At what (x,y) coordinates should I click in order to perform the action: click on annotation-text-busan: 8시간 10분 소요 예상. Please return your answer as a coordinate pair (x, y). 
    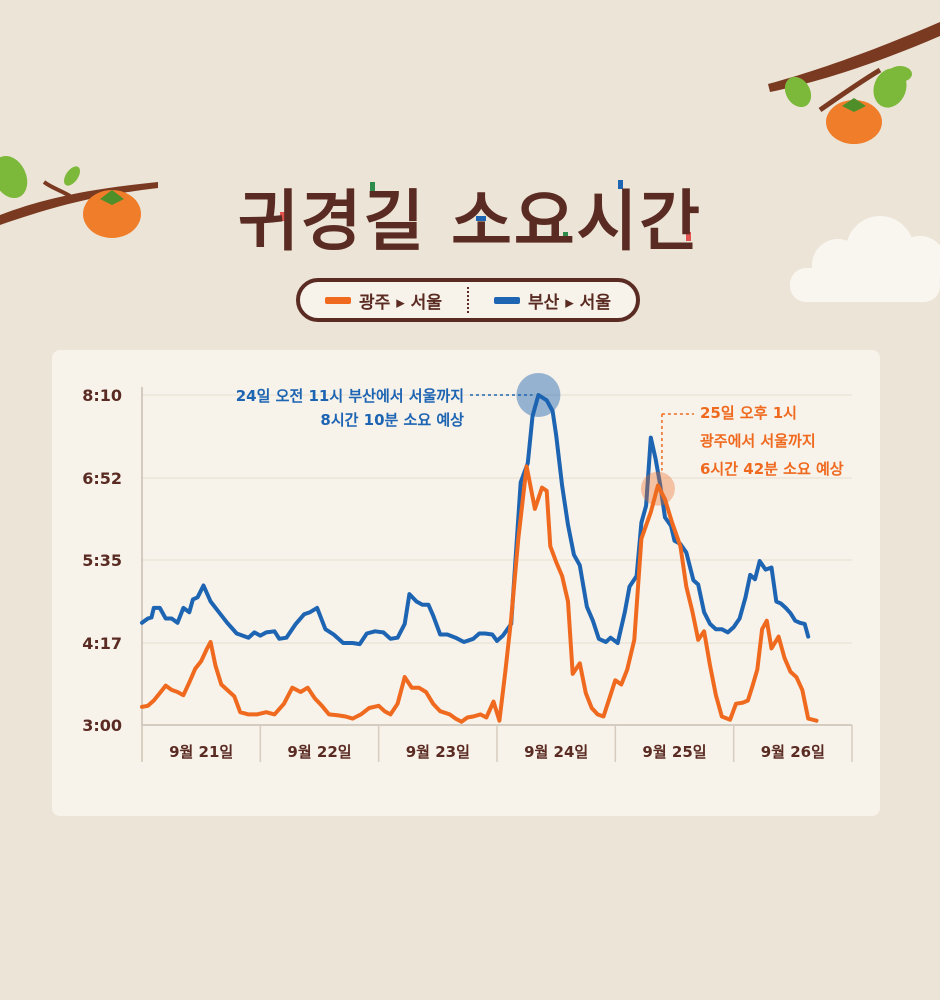
    Looking at the image, I should click on (392, 420).